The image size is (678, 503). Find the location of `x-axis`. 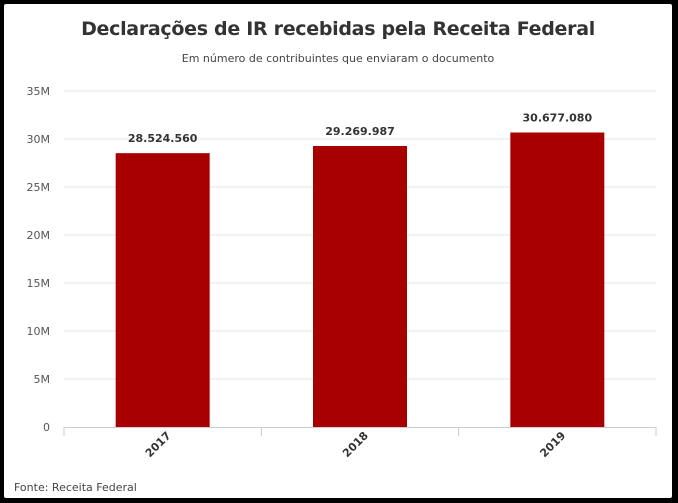

x-axis is located at coordinates (360, 431).